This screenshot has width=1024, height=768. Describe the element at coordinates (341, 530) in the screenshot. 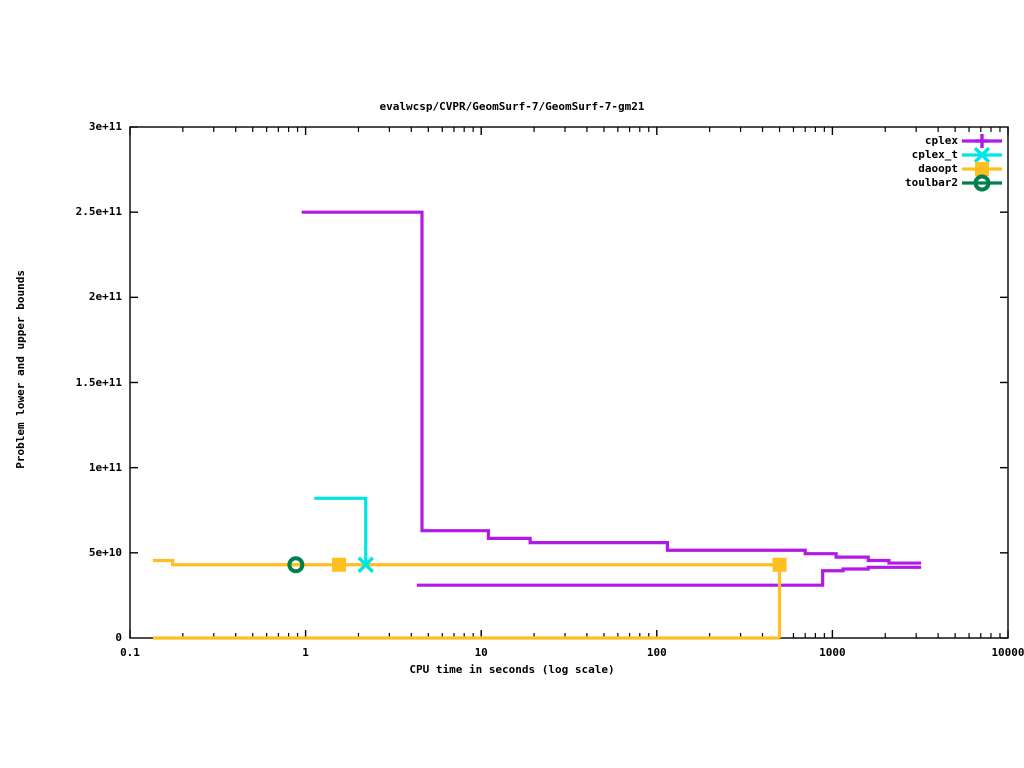

I see `series-cplex_t-upper` at that location.